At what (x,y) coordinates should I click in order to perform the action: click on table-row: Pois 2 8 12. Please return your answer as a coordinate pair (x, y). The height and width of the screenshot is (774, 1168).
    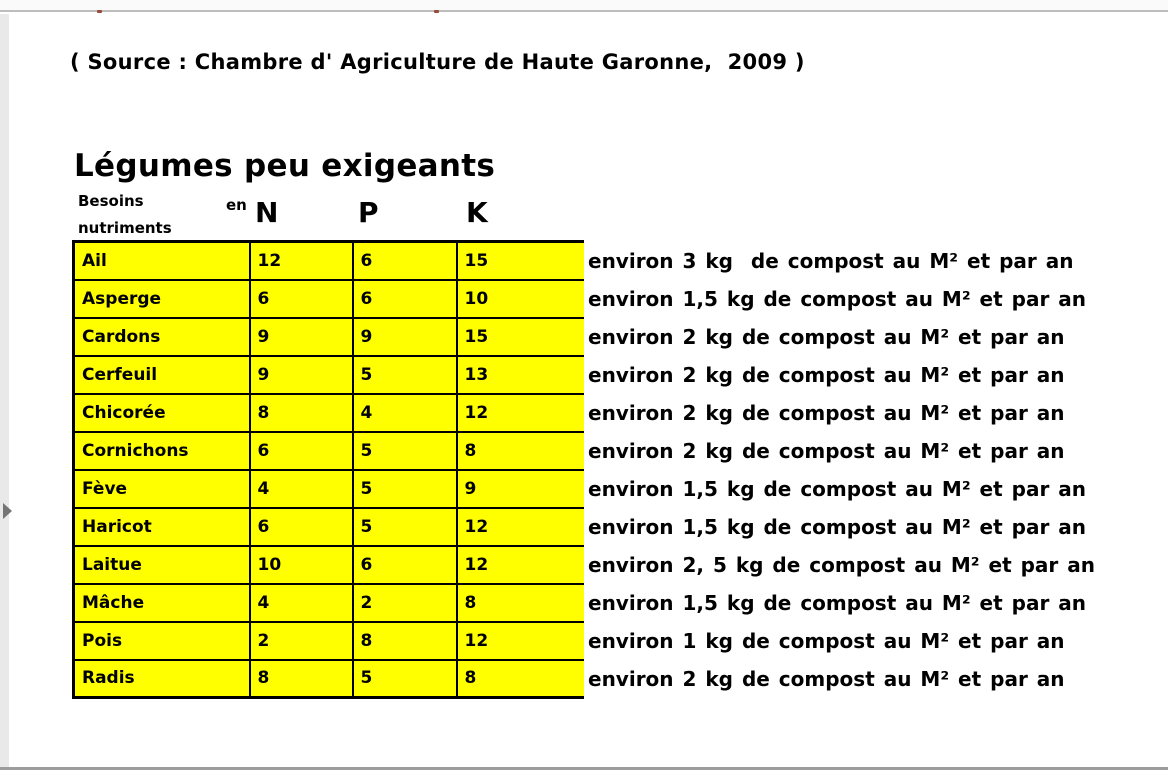
    Looking at the image, I should click on (328, 640).